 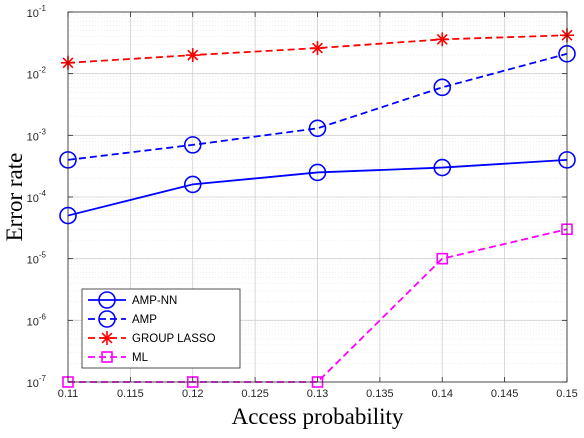 I want to click on legend-box, so click(x=161, y=328).